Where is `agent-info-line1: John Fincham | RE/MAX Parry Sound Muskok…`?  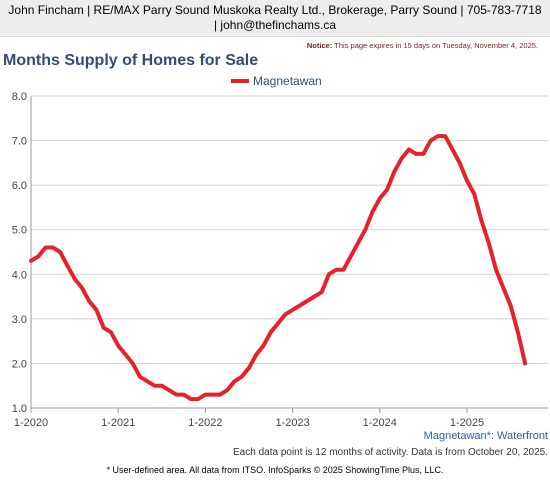
agent-info-line1: John Fincham | RE/MAX Parry Sound Muskok… is located at coordinates (275, 10).